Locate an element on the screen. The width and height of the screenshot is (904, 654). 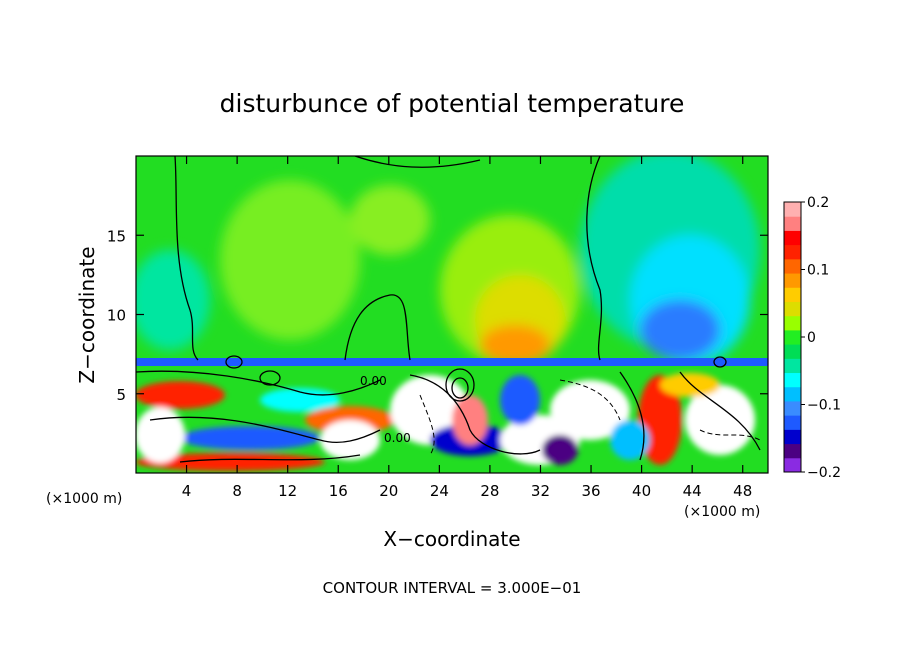
colorbar-tick-label: 0.1 is located at coordinates (818, 271).